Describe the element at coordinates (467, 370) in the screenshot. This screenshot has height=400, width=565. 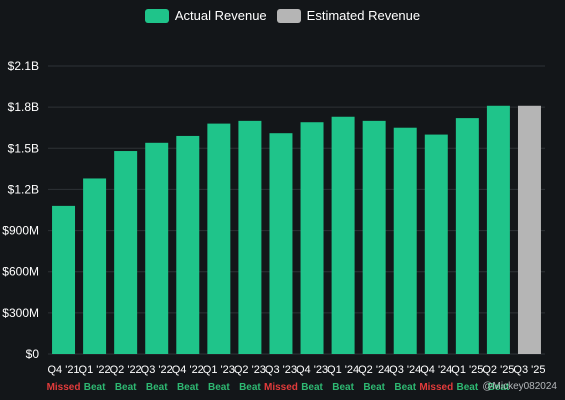
I see `x-tick-label: Q1 '25` at that location.